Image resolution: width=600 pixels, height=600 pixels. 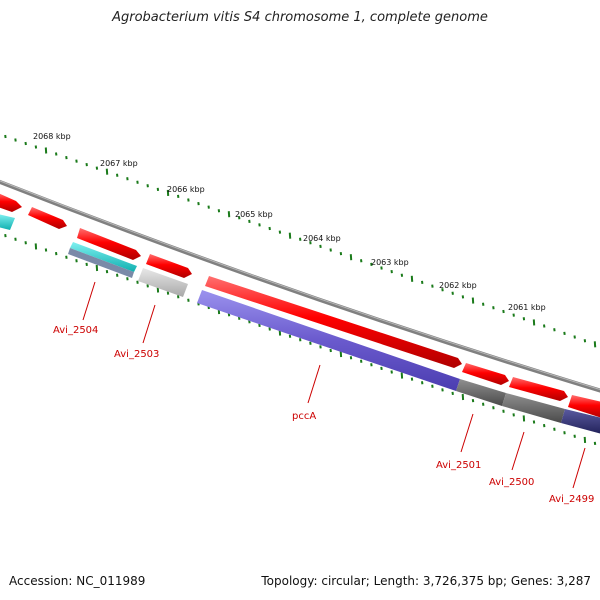 What do you see at coordinates (527, 307) in the screenshot?
I see `kbp-label: 2061 kbp` at bounding box center [527, 307].